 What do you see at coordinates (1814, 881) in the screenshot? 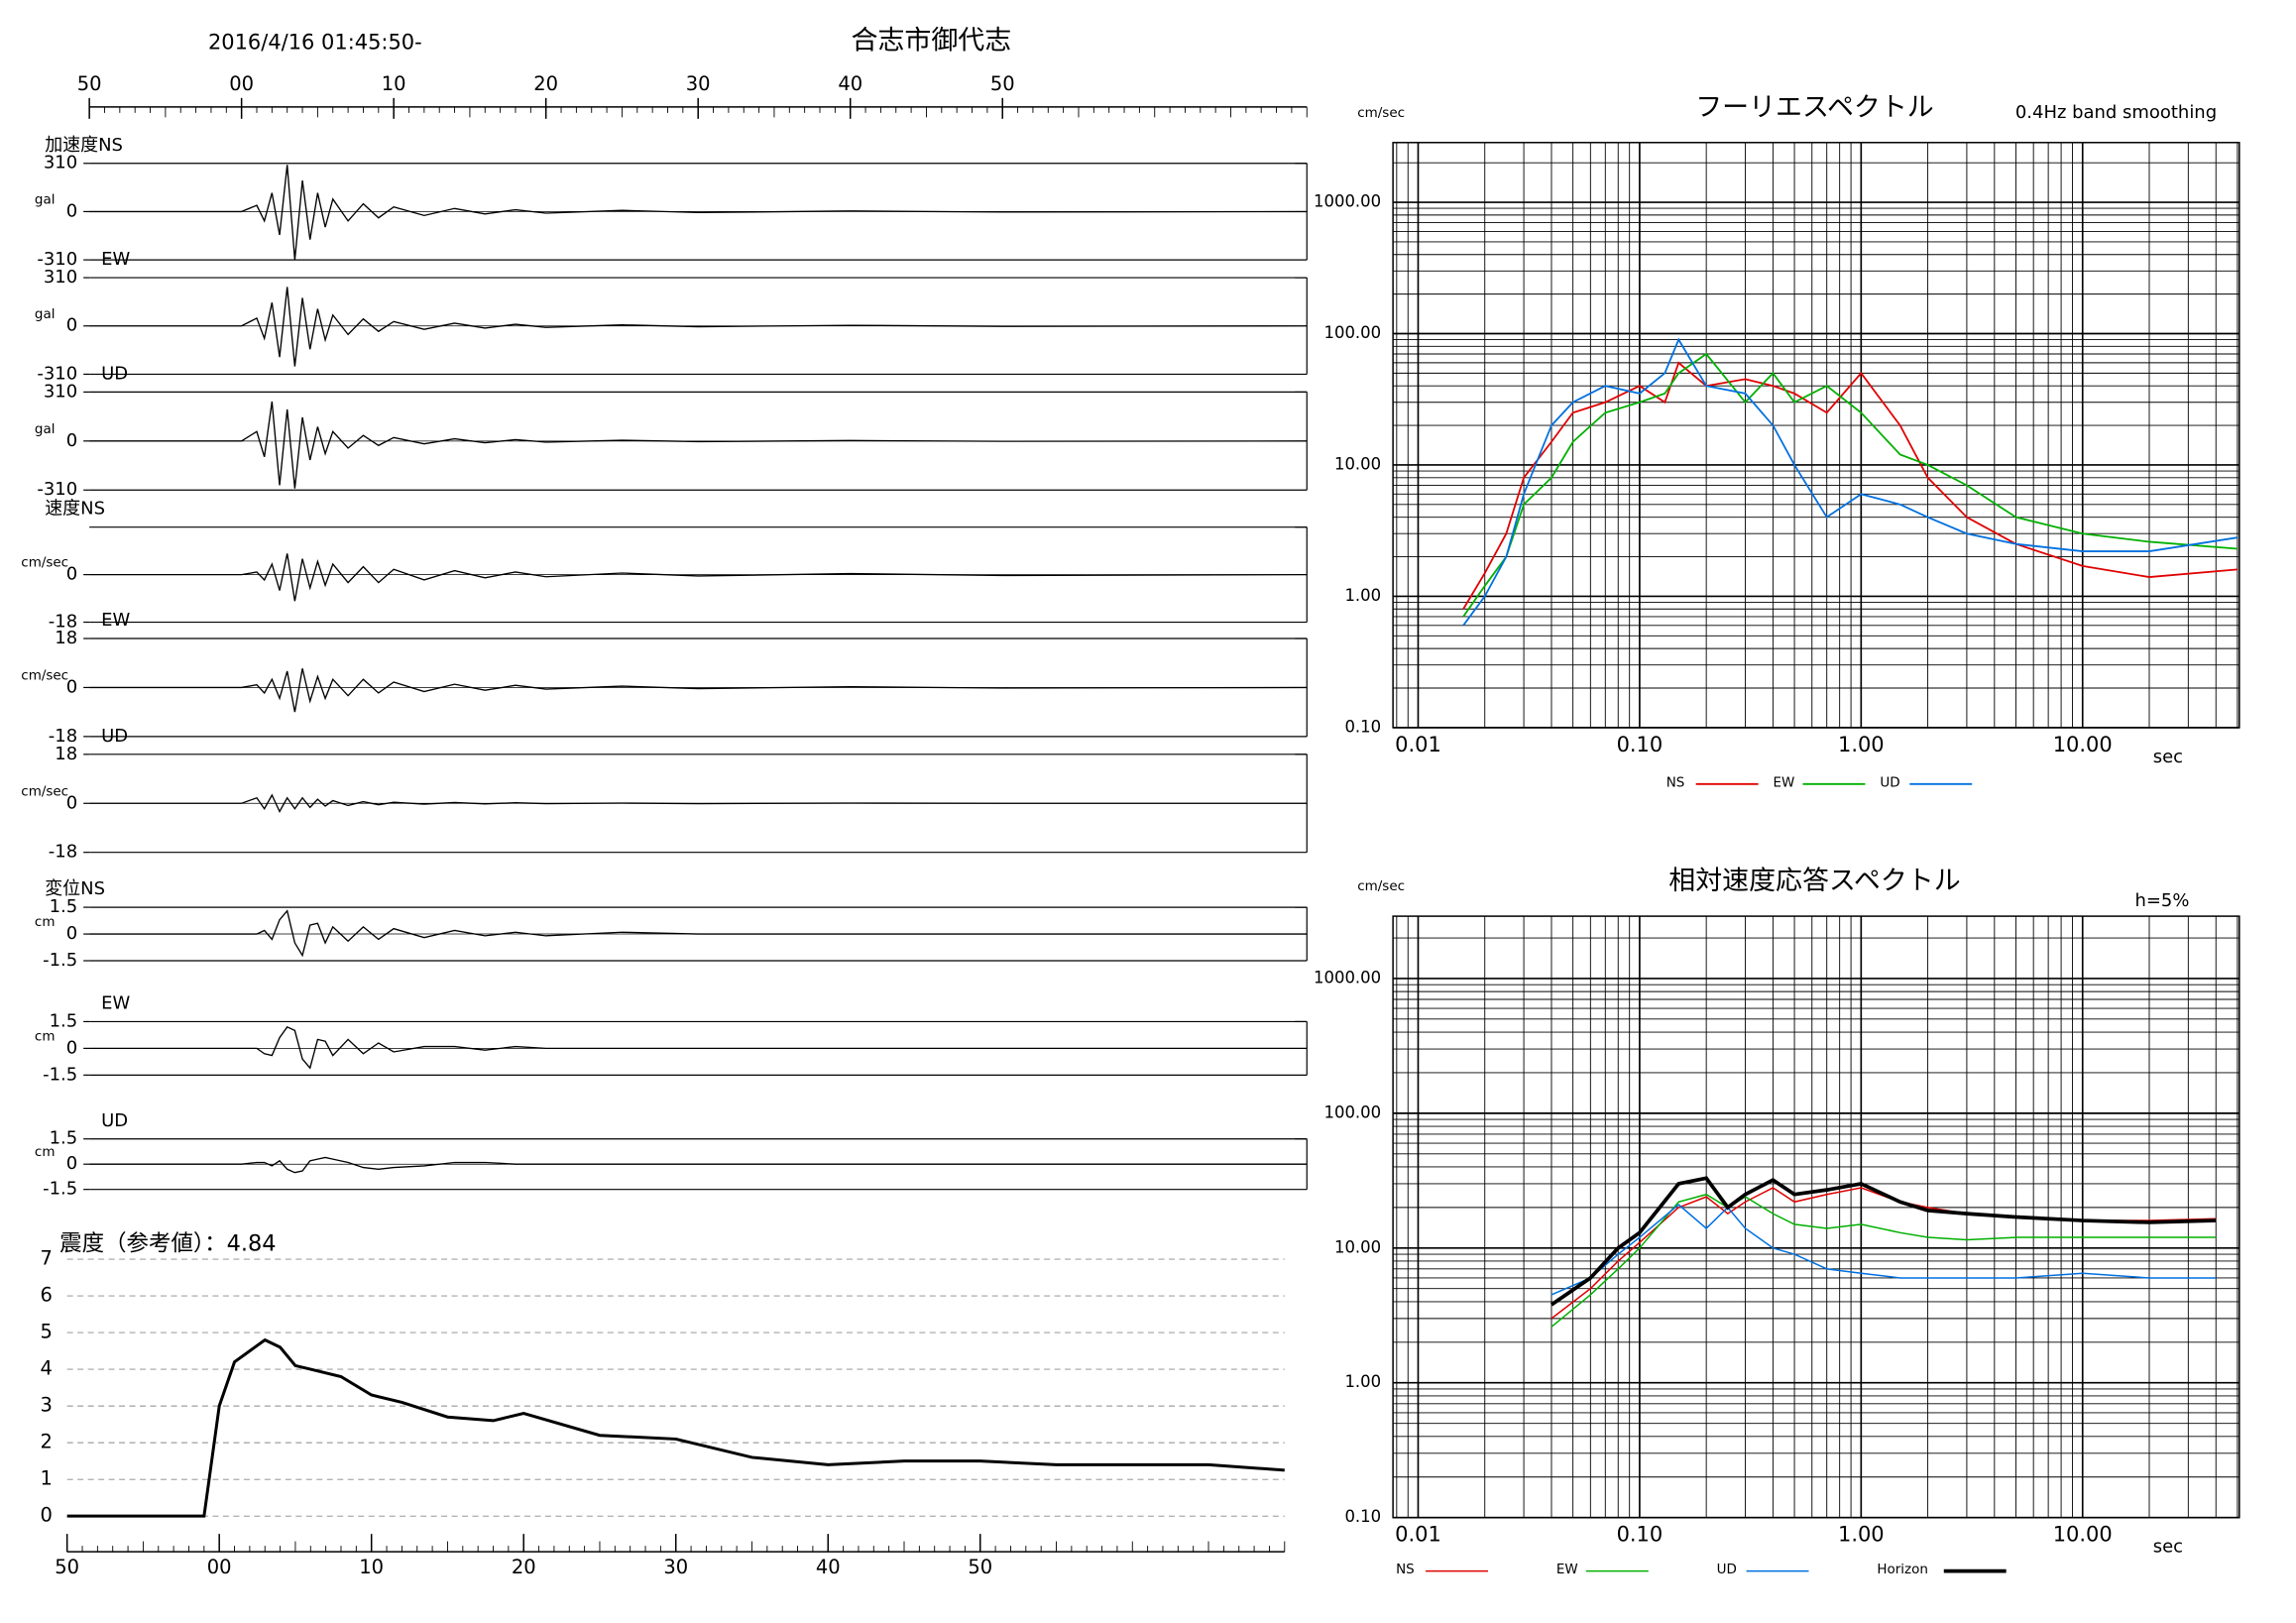
I see `chart-title: 相対速度応答スペクトル` at bounding box center [1814, 881].